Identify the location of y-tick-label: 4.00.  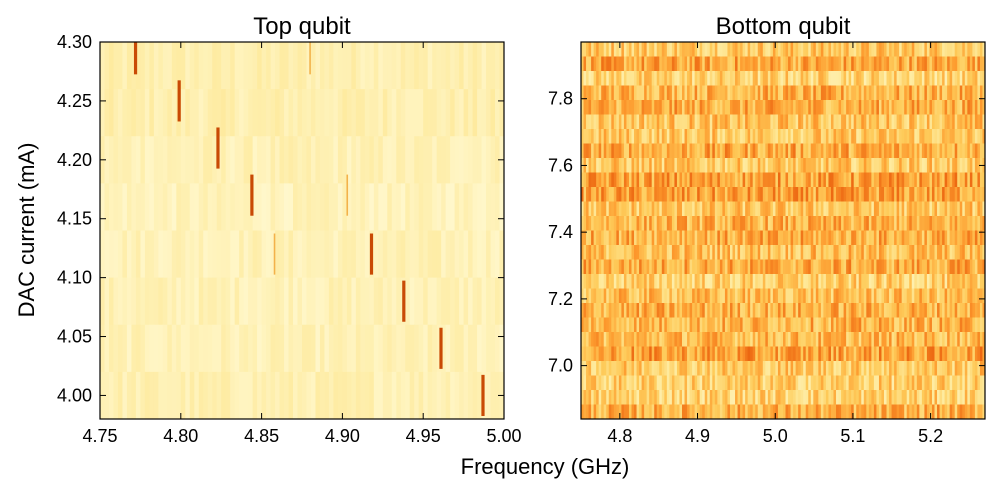
(74, 395).